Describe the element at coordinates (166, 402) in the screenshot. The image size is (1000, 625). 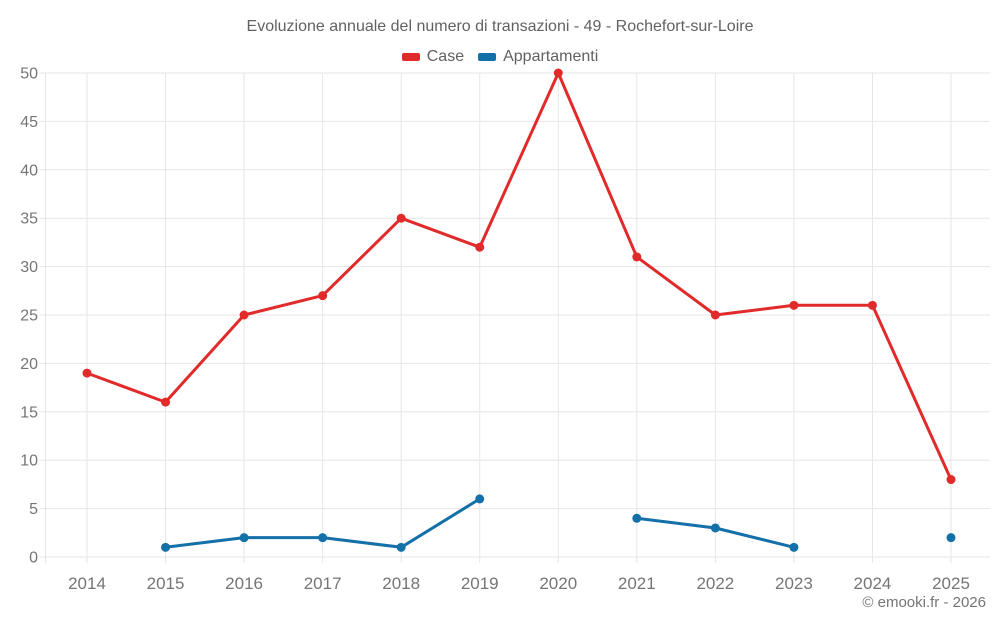
I see `case-data-point-2015` at that location.